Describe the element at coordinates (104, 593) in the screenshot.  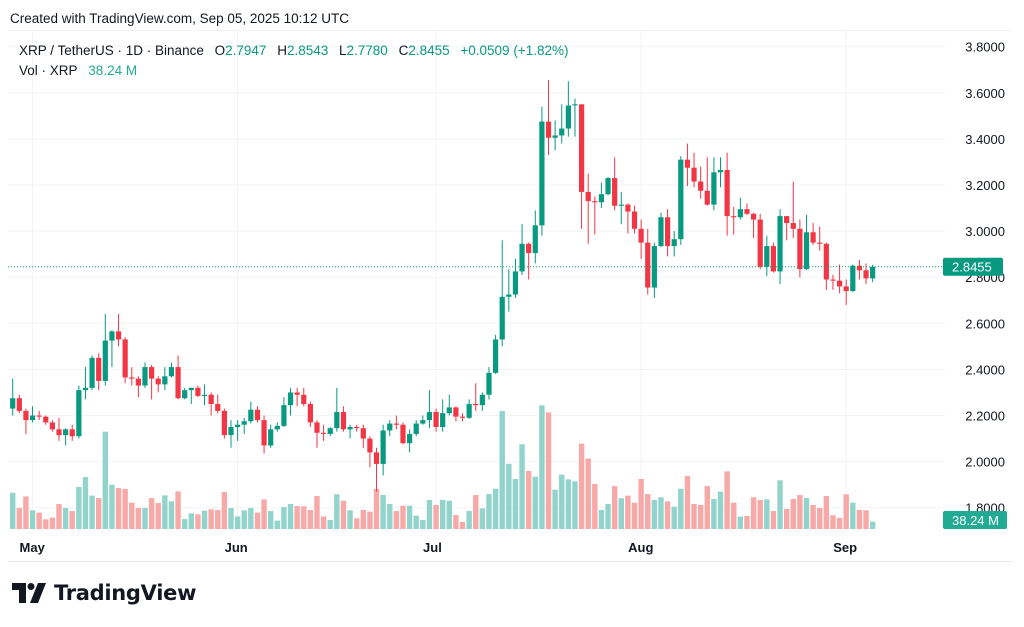
I see `tradingview-logo: TradingView` at that location.